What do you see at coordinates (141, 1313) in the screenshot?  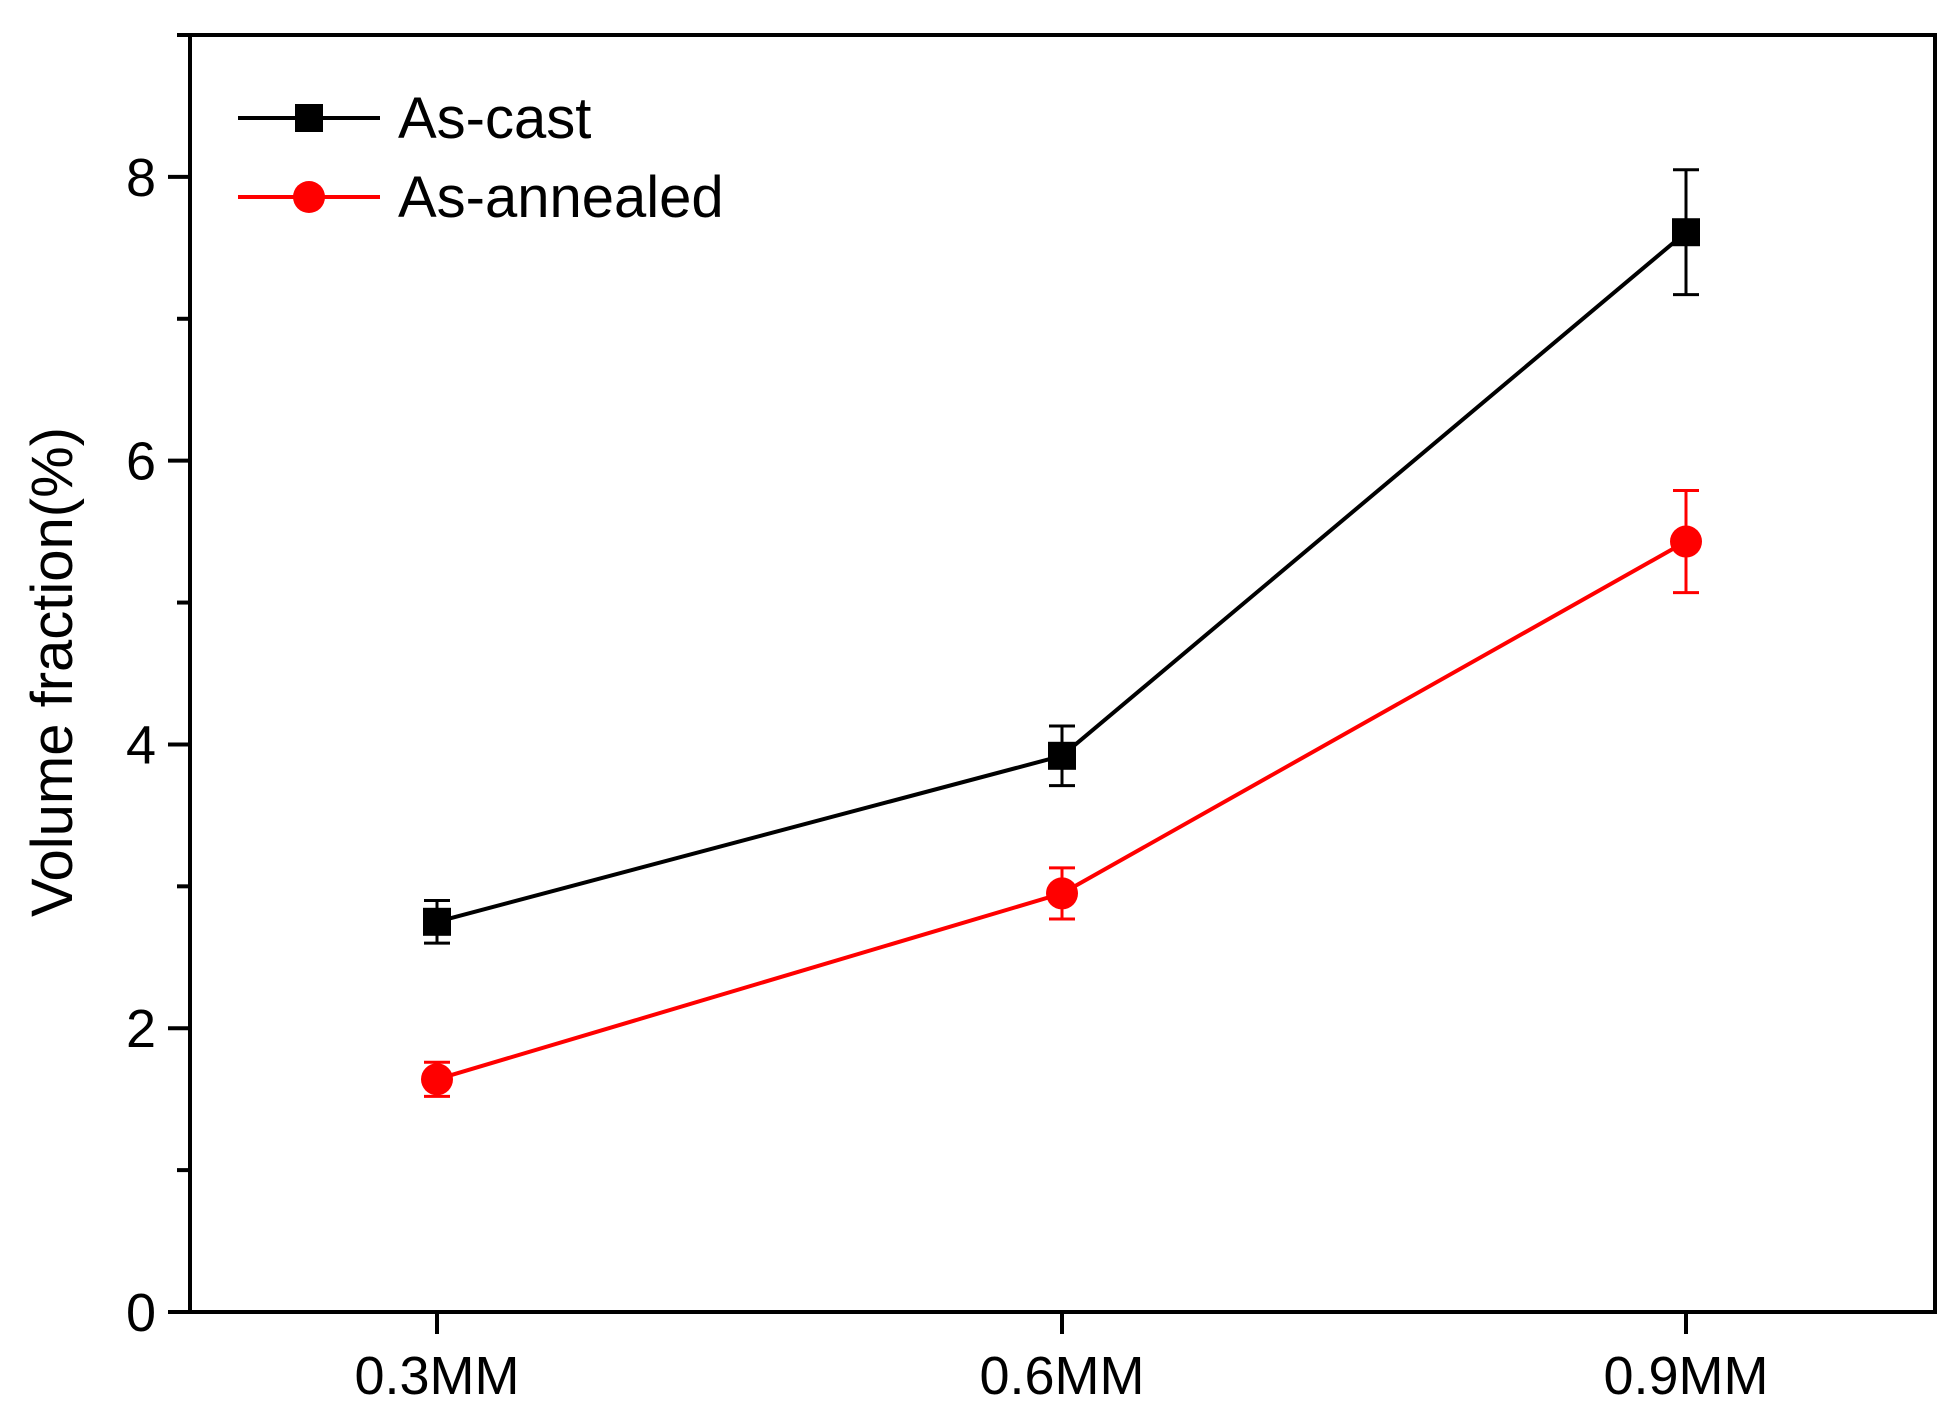 I see `y-tick-label: 0` at bounding box center [141, 1313].